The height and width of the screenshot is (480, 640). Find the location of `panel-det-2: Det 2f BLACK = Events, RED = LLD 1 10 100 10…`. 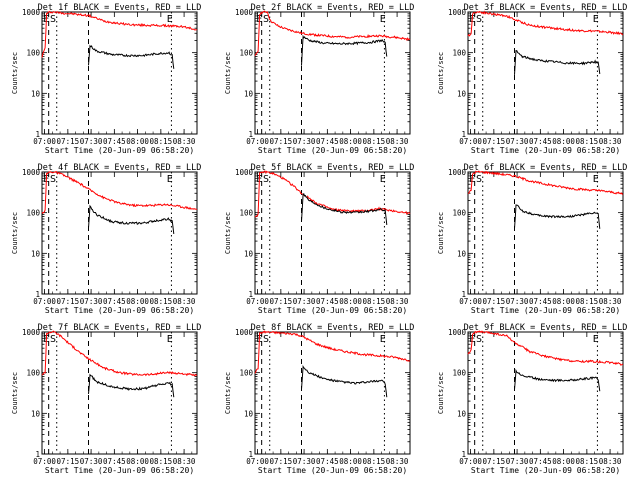

panel-det-2: Det 2f BLACK = Events, RED = LLD 1 10 100 10… is located at coordinates (319, 79).